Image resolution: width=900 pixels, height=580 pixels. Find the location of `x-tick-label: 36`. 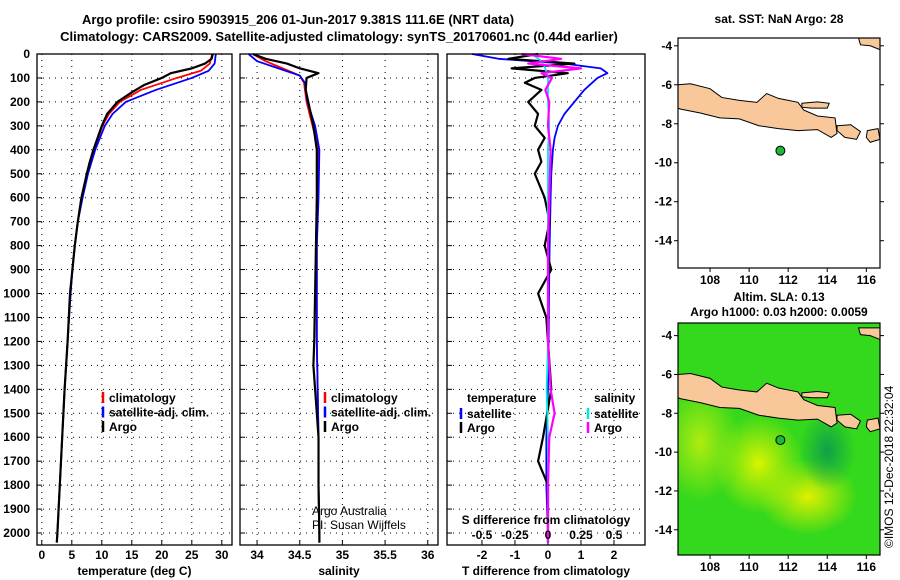

x-tick-label: 36 is located at coordinates (428, 555).